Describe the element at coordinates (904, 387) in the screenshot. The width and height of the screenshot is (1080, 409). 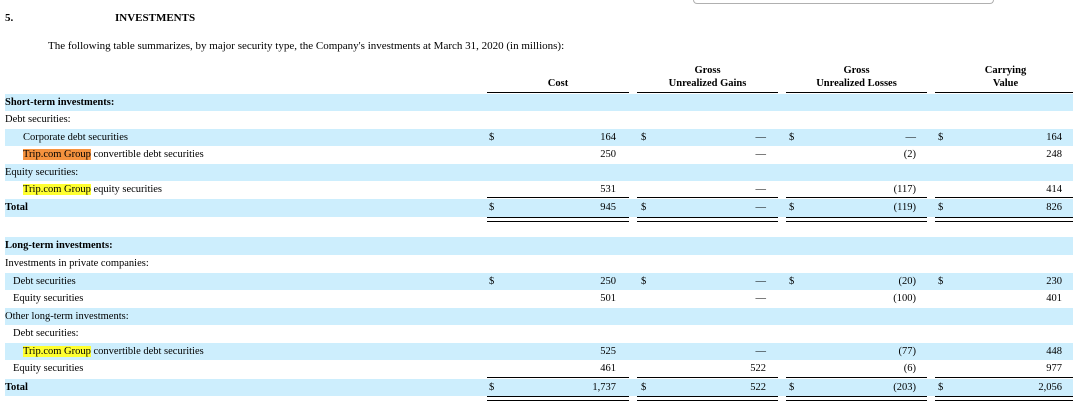
I see `losses-value: (203)` at that location.